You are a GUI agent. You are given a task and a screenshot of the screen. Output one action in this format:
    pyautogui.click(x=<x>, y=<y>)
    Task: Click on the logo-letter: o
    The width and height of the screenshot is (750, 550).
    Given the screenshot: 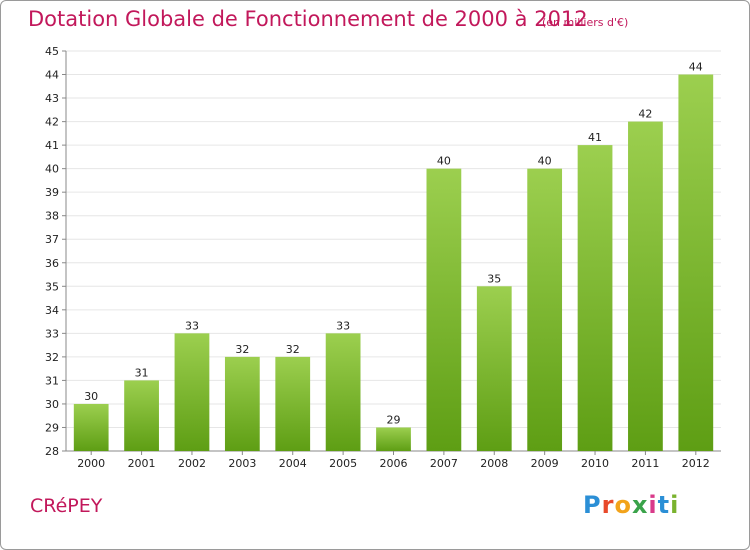 What is the action you would take?
    pyautogui.click(x=623, y=505)
    